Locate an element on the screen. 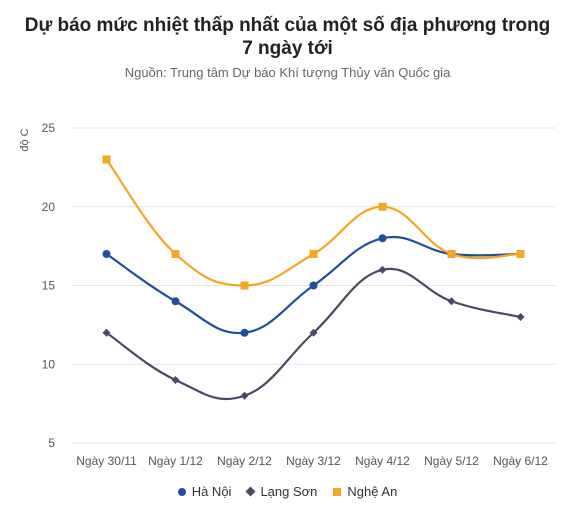  legend-label: Nghệ An is located at coordinates (372, 491).